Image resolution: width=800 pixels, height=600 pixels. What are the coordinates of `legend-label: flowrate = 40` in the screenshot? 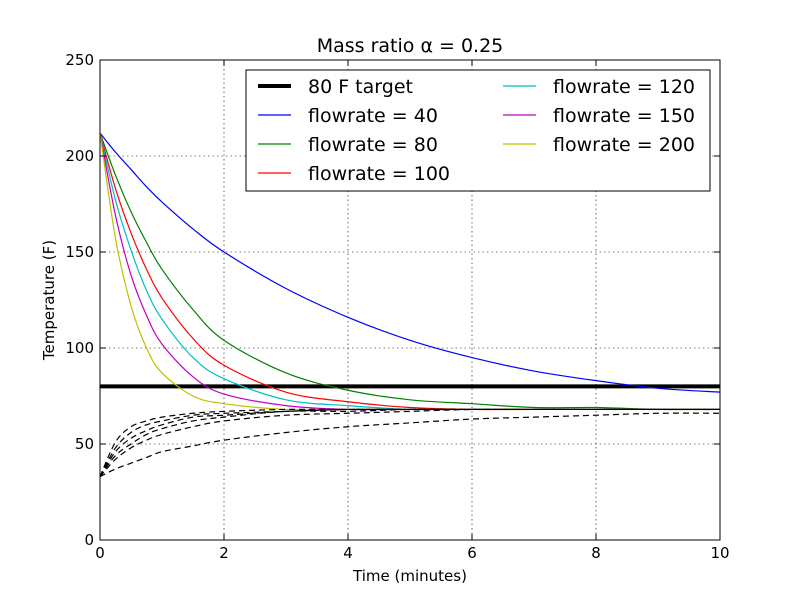 It's located at (373, 116).